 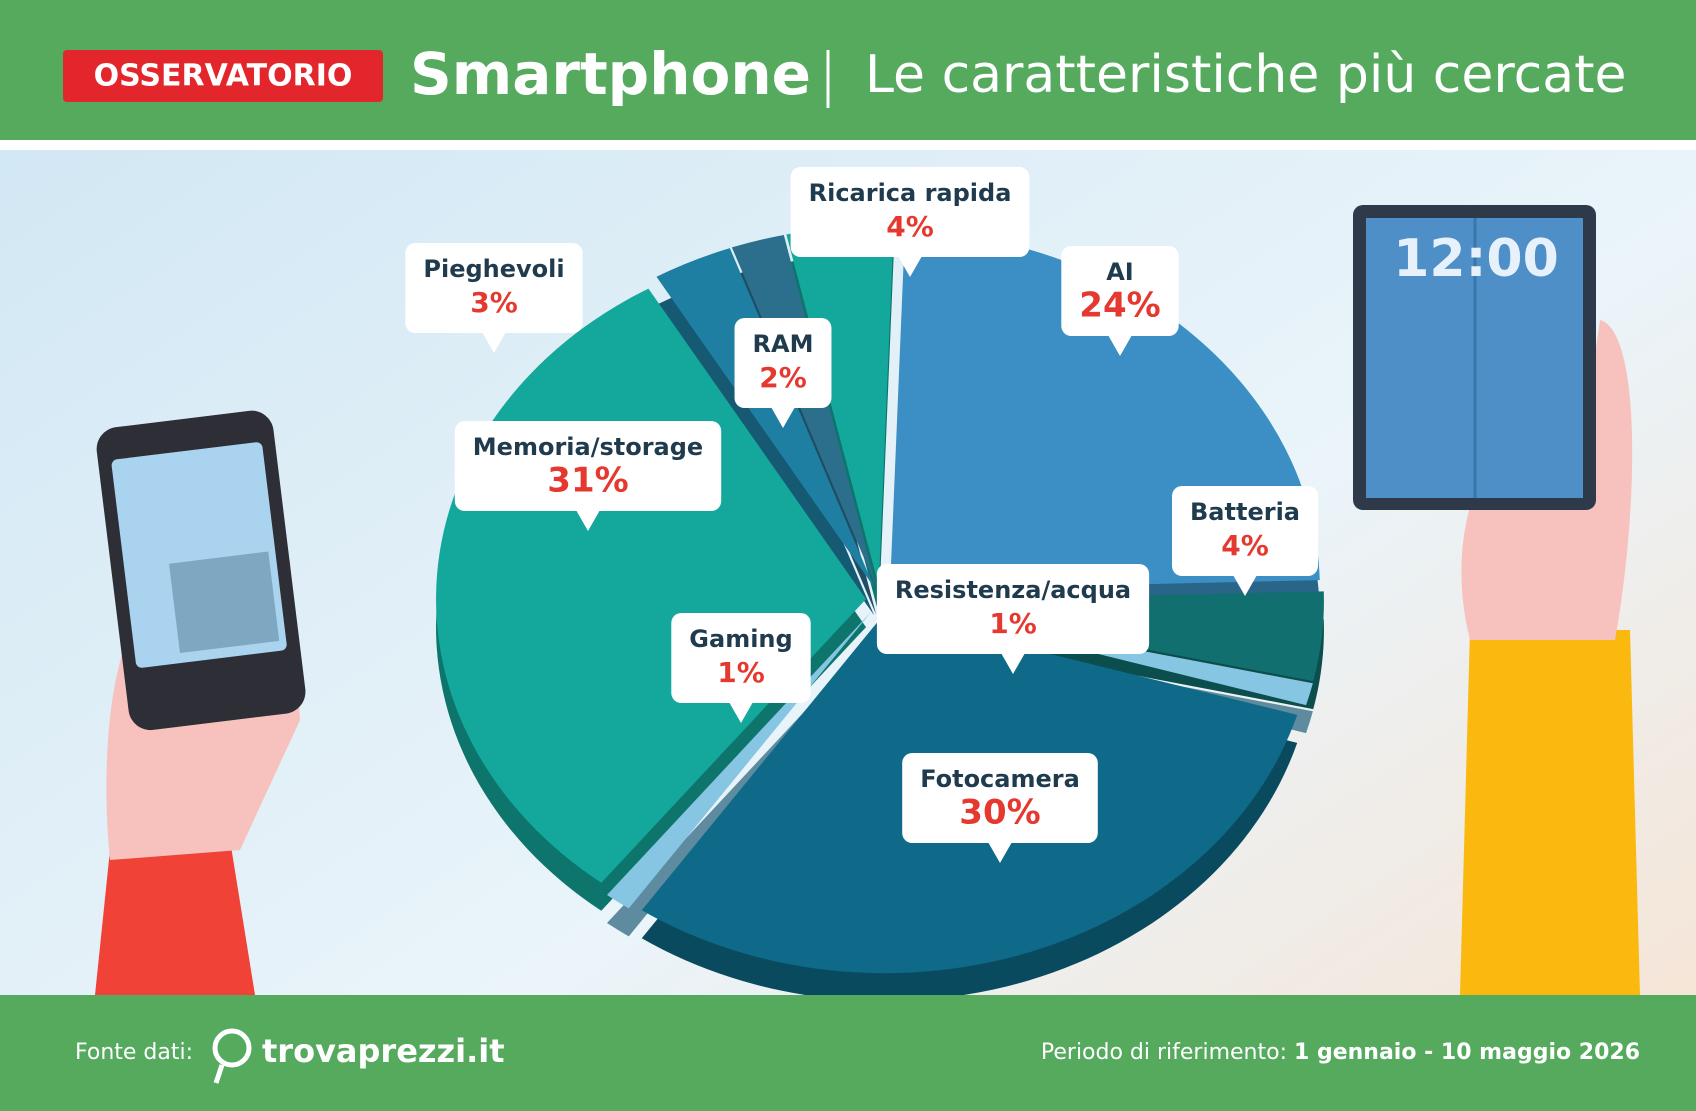 I want to click on callout: Batteria 4%, so click(x=1245, y=541).